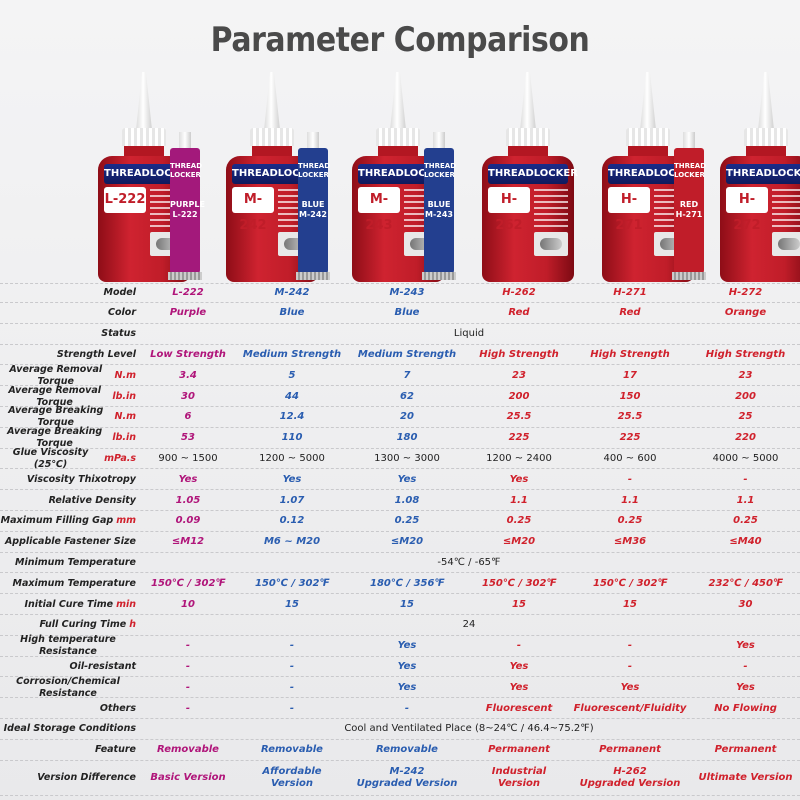  What do you see at coordinates (689, 209) in the screenshot?
I see `tube-name: RED H-271` at bounding box center [689, 209].